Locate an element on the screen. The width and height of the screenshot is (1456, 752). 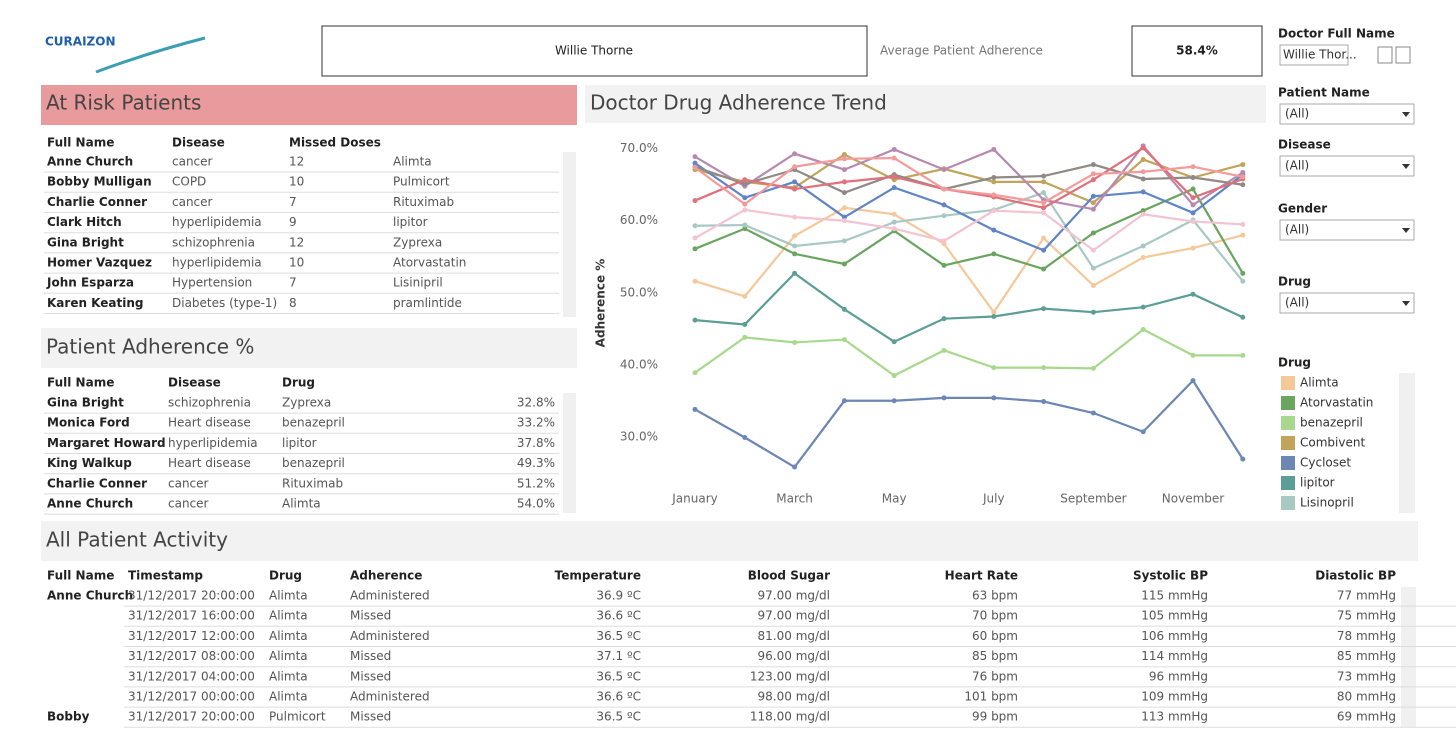
column-header: Timestamp is located at coordinates (165, 576).